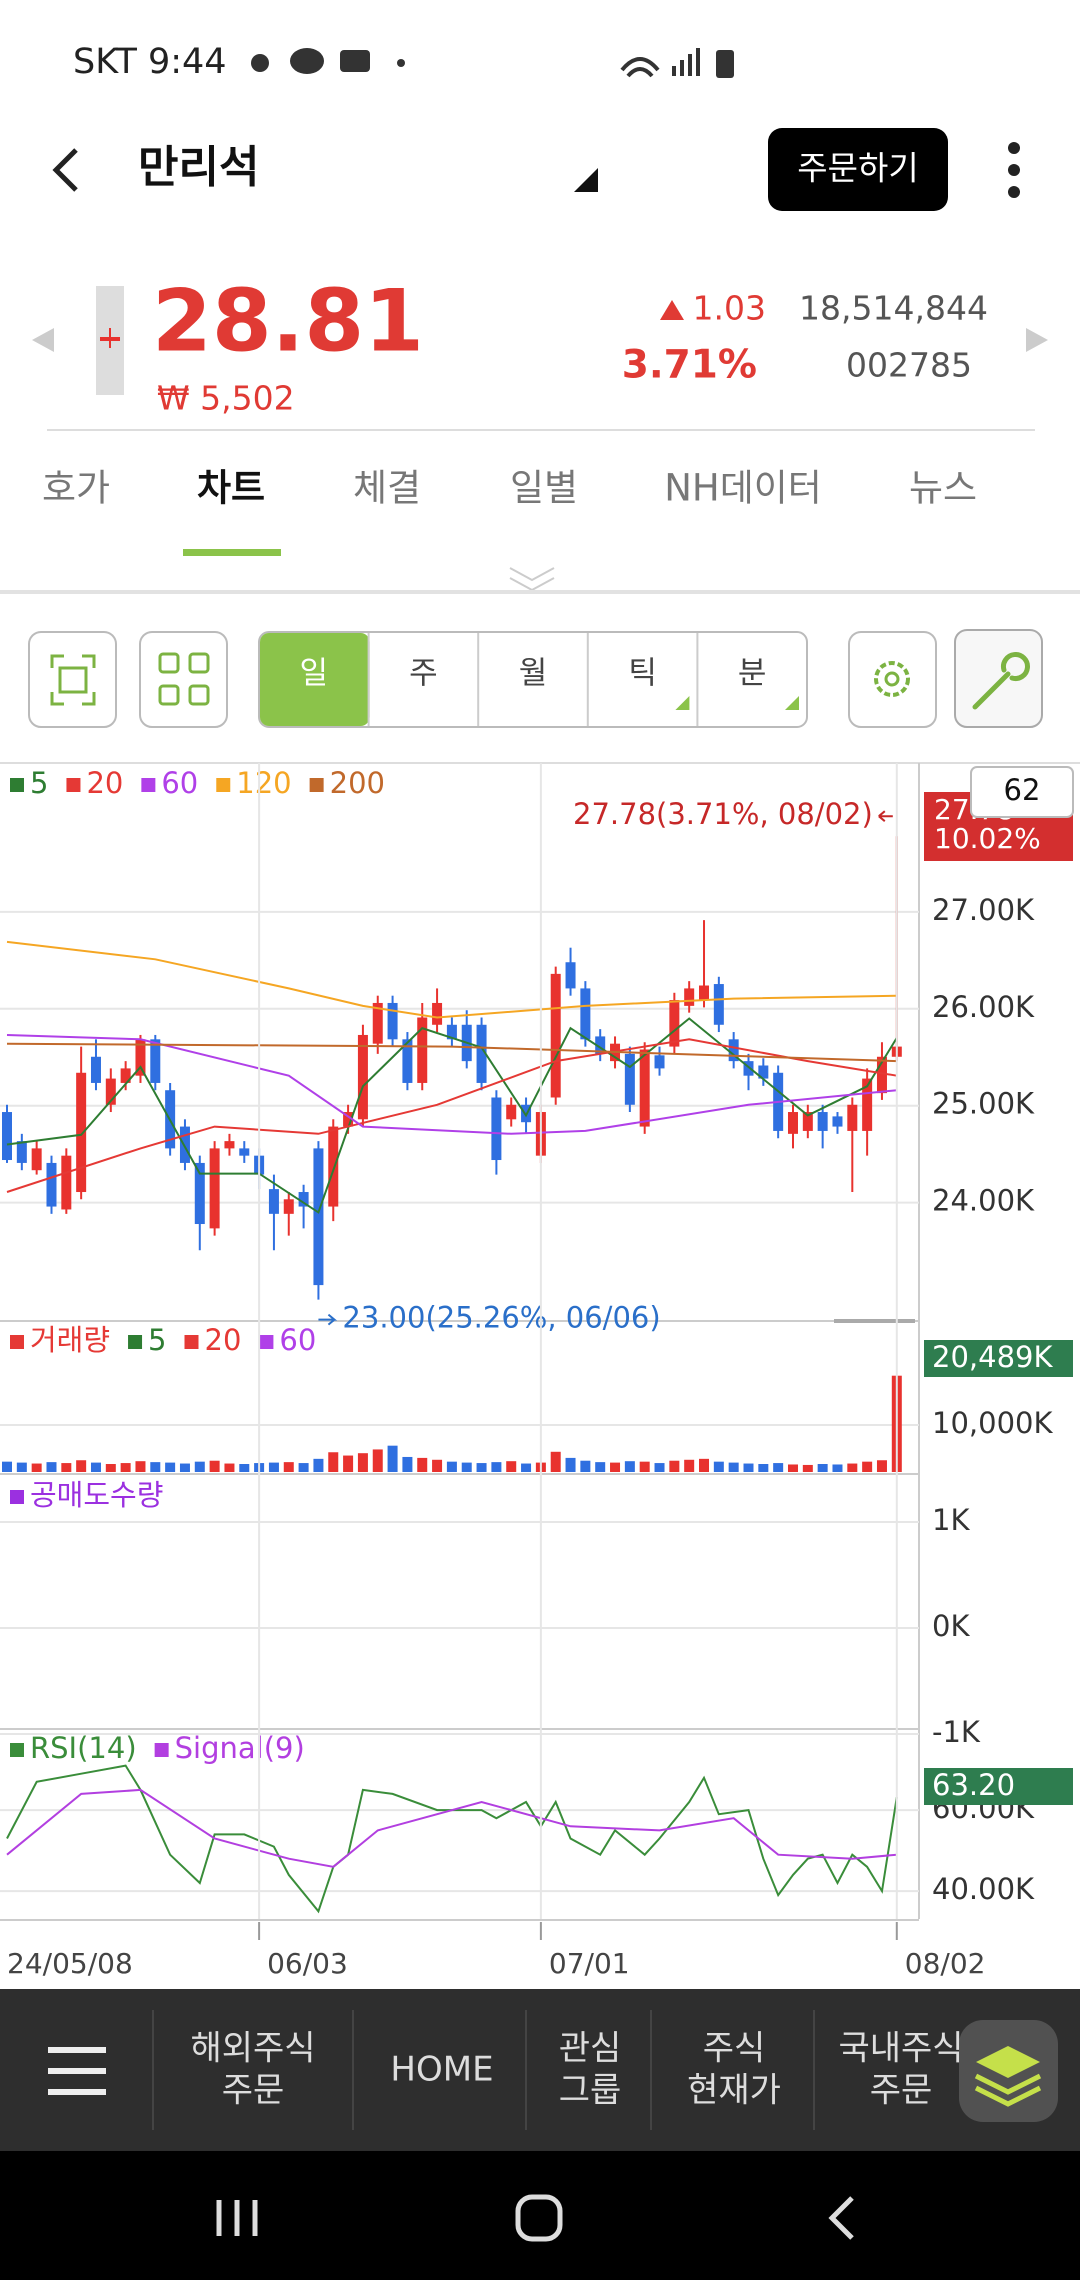 This screenshot has width=1080, height=2280. What do you see at coordinates (423, 674) in the screenshot?
I see `period-option: 주` at bounding box center [423, 674].